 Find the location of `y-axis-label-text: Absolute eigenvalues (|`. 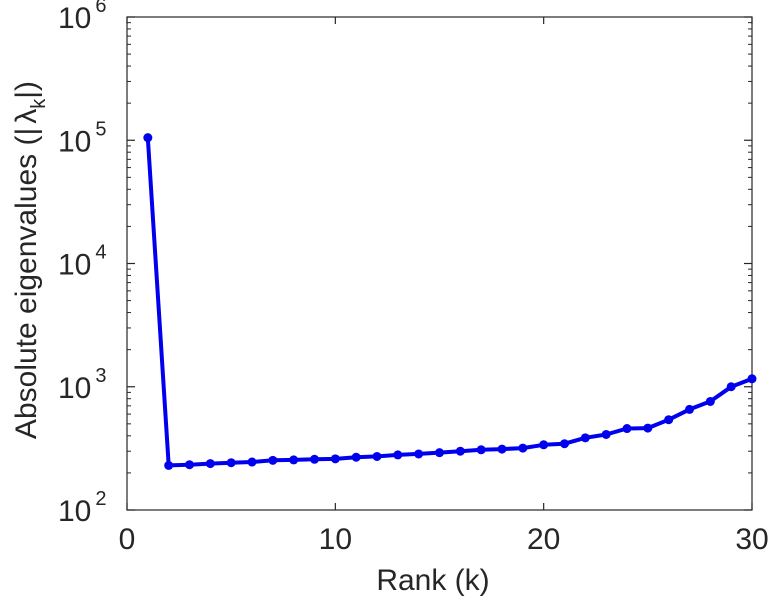

y-axis-label-text: Absolute eigenvalues (| is located at coordinates (26, 283).